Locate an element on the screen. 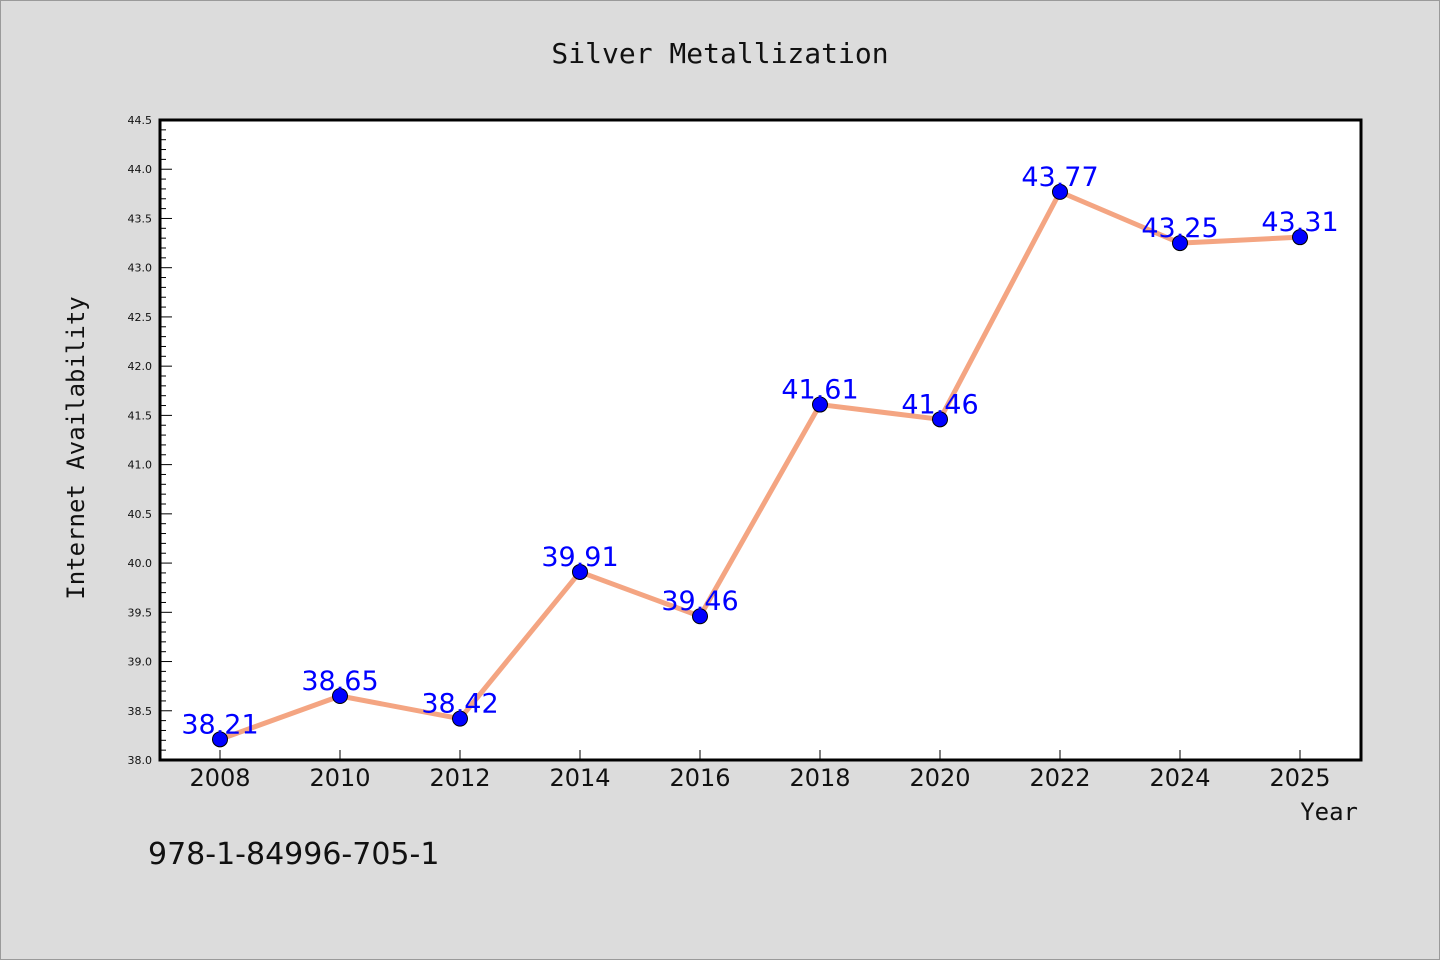 This screenshot has height=960, width=1440. y-tick-label: 39.0 is located at coordinates (140, 662).